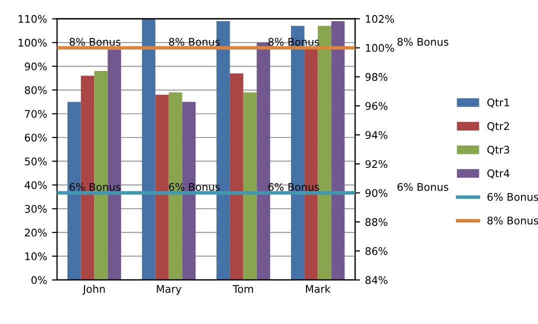 The width and height of the screenshot is (538, 324). I want to click on y2-tick-label: 92%, so click(376, 164).